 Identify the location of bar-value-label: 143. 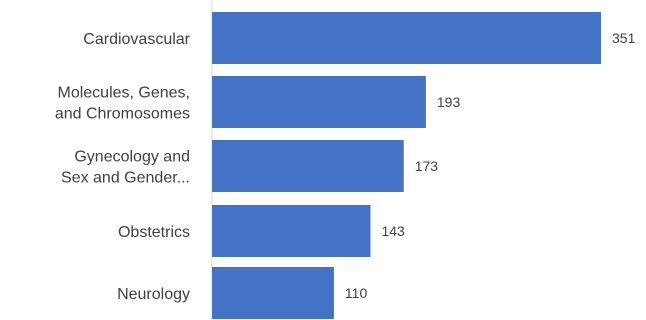
(393, 231).